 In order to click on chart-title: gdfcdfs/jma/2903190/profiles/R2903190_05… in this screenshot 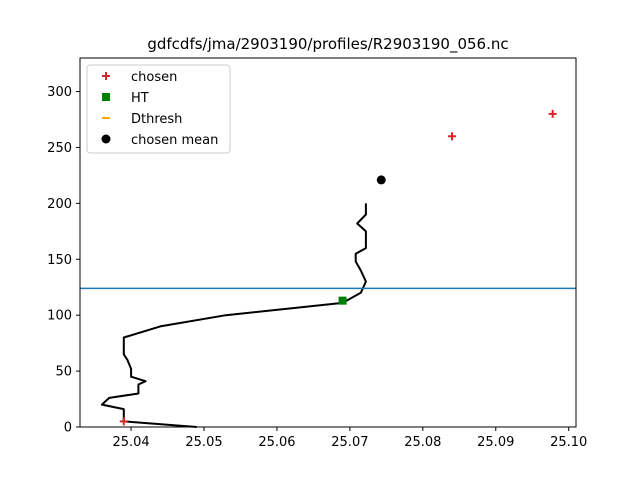, I will do `click(327, 44)`.